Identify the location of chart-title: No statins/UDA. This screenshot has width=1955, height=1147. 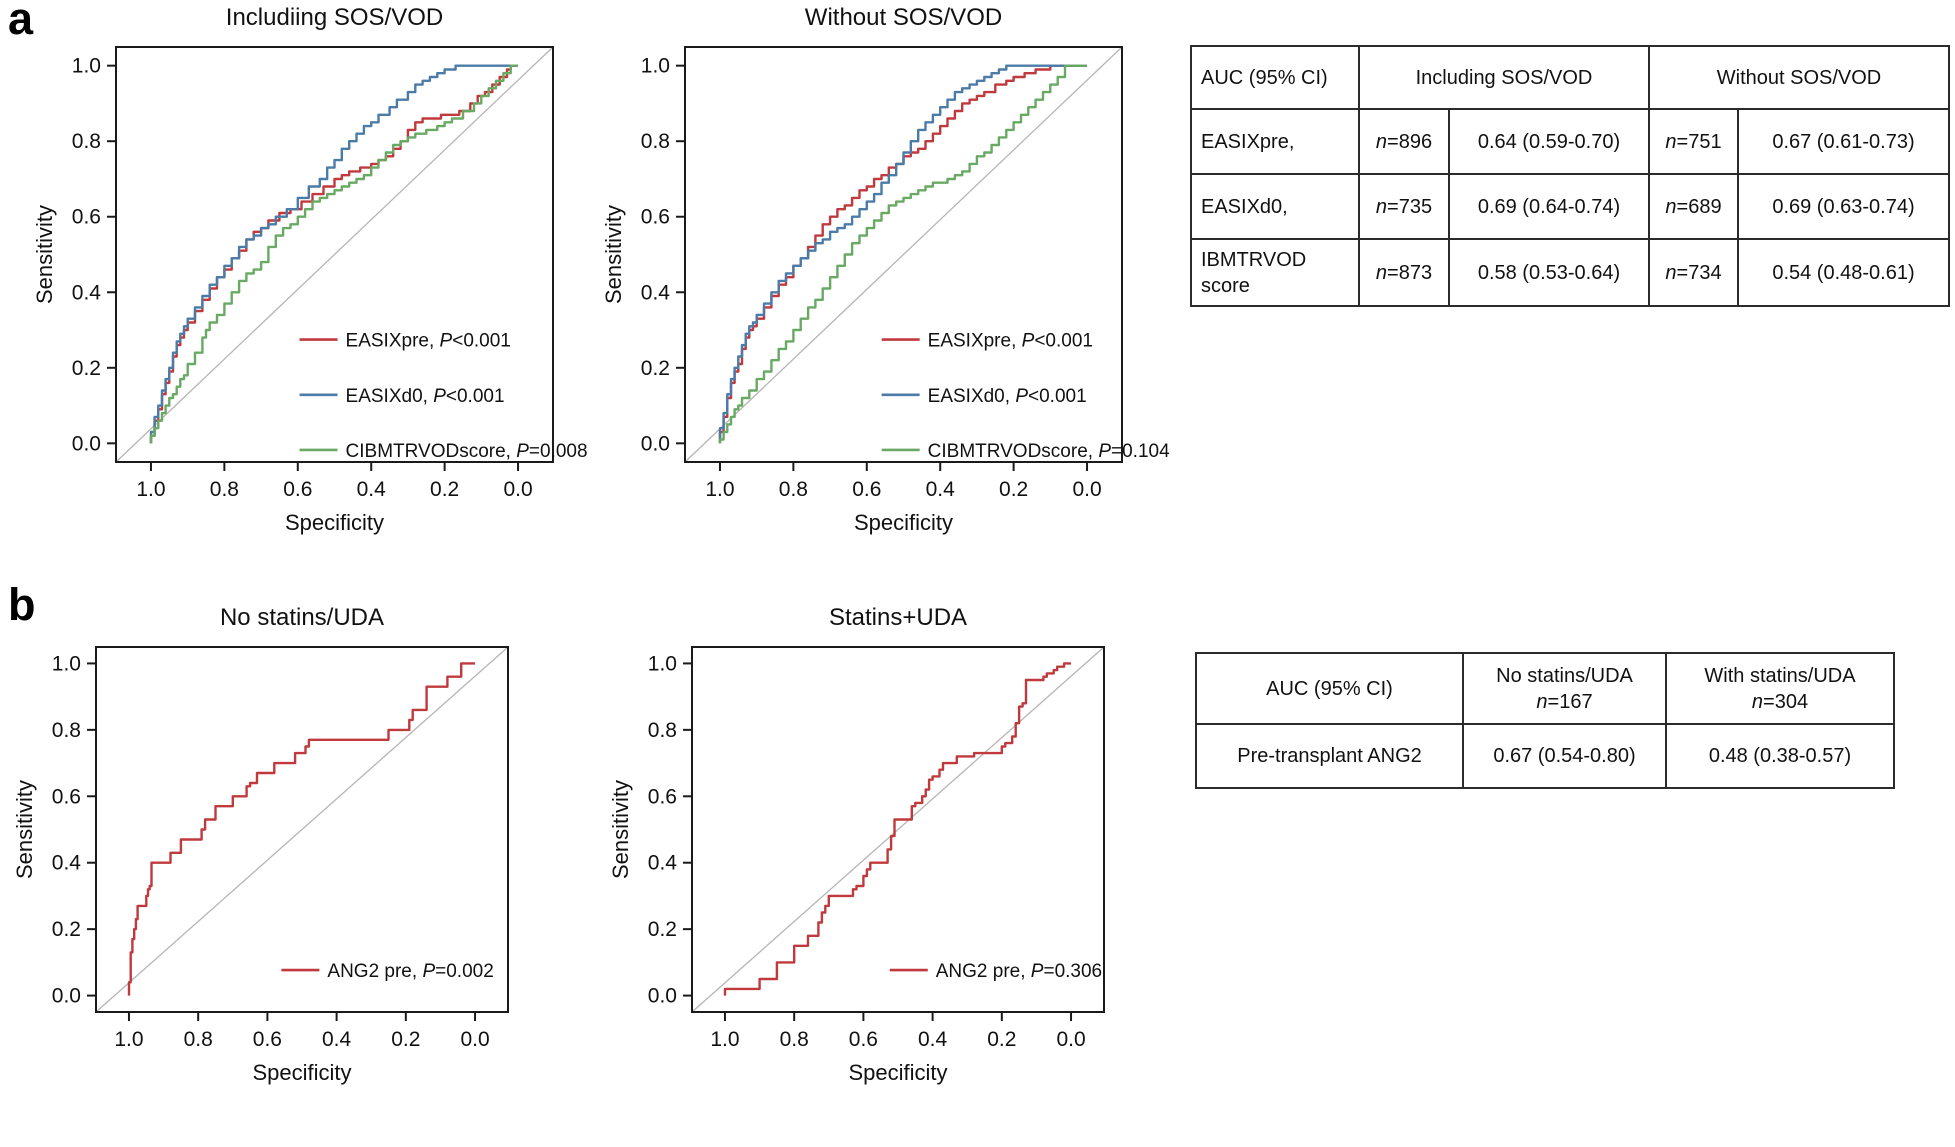
(302, 617).